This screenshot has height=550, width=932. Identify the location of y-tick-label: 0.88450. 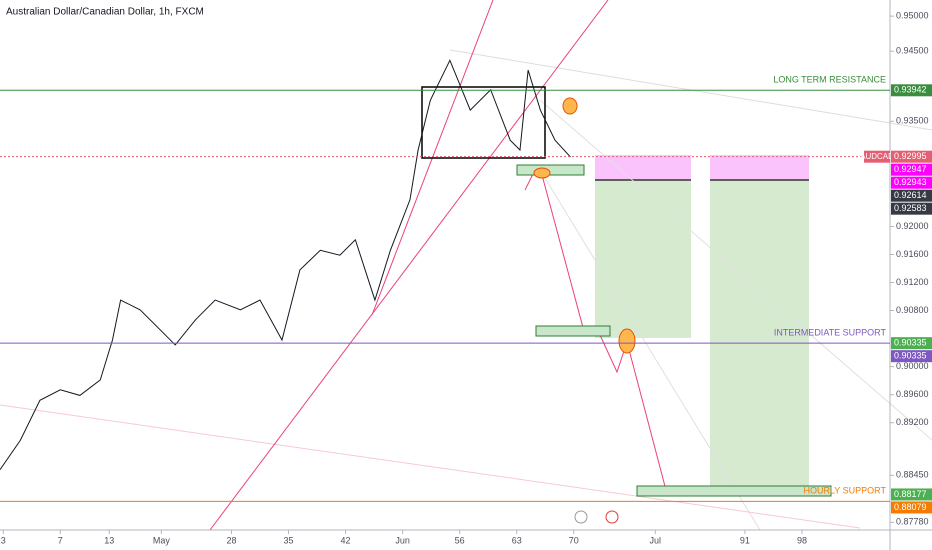
(912, 475).